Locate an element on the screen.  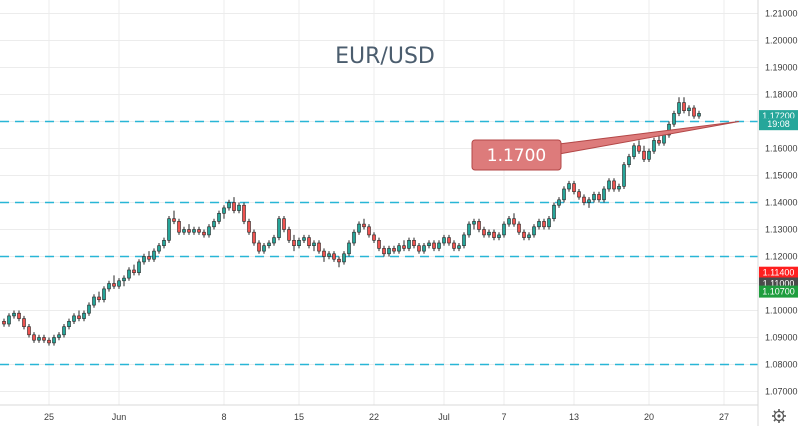
time-axis: 25 Jun 8 15 22 Jul 7 13 20 27 is located at coordinates (386, 417).